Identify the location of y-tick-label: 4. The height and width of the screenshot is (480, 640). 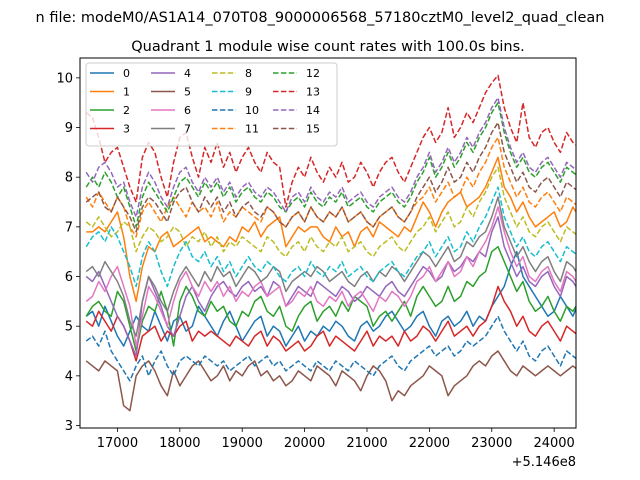
(69, 376).